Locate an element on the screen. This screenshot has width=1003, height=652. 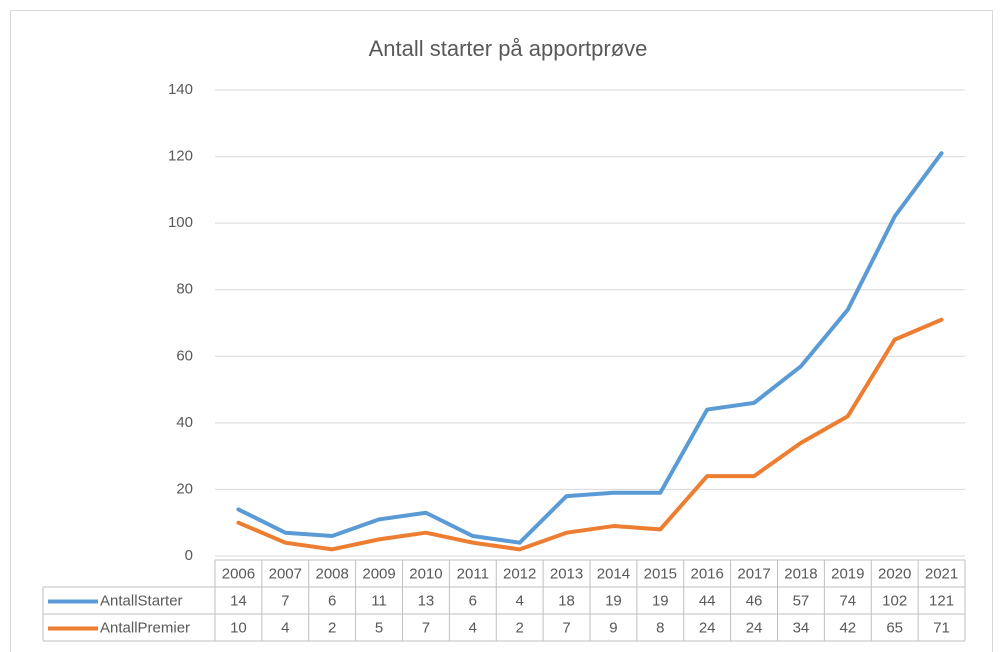
legend-label: AntallPremier is located at coordinates (145, 627).